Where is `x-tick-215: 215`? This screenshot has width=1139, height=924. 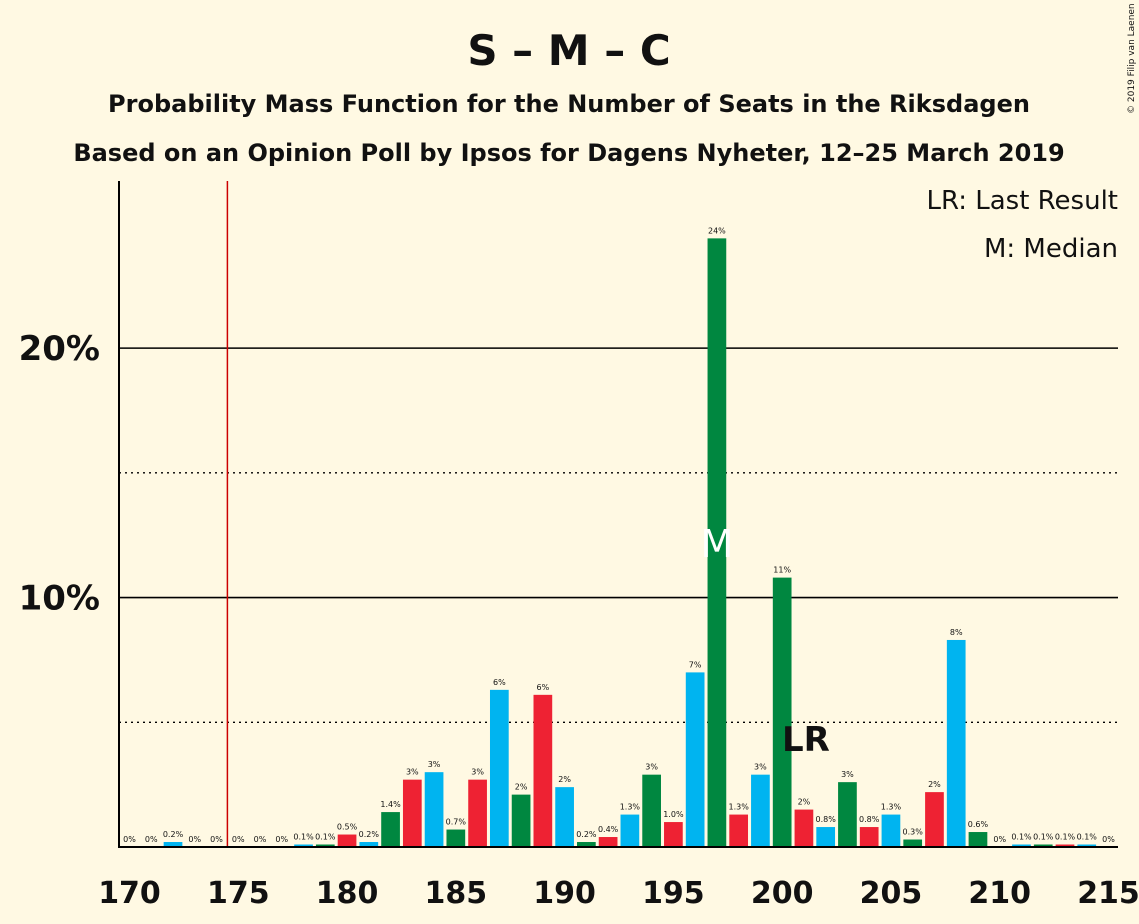
x-tick-215: 215 is located at coordinates (1108, 893).